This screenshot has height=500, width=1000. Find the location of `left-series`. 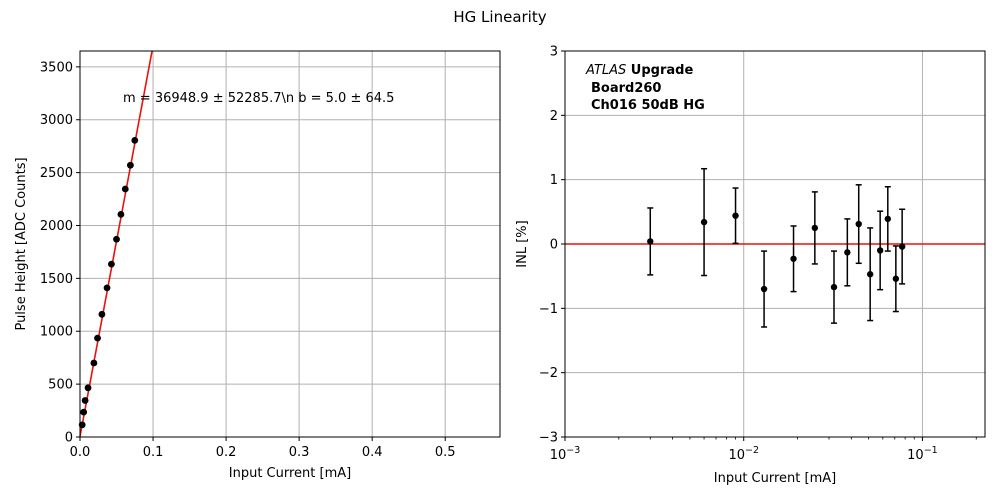

left-series is located at coordinates (115, 243).